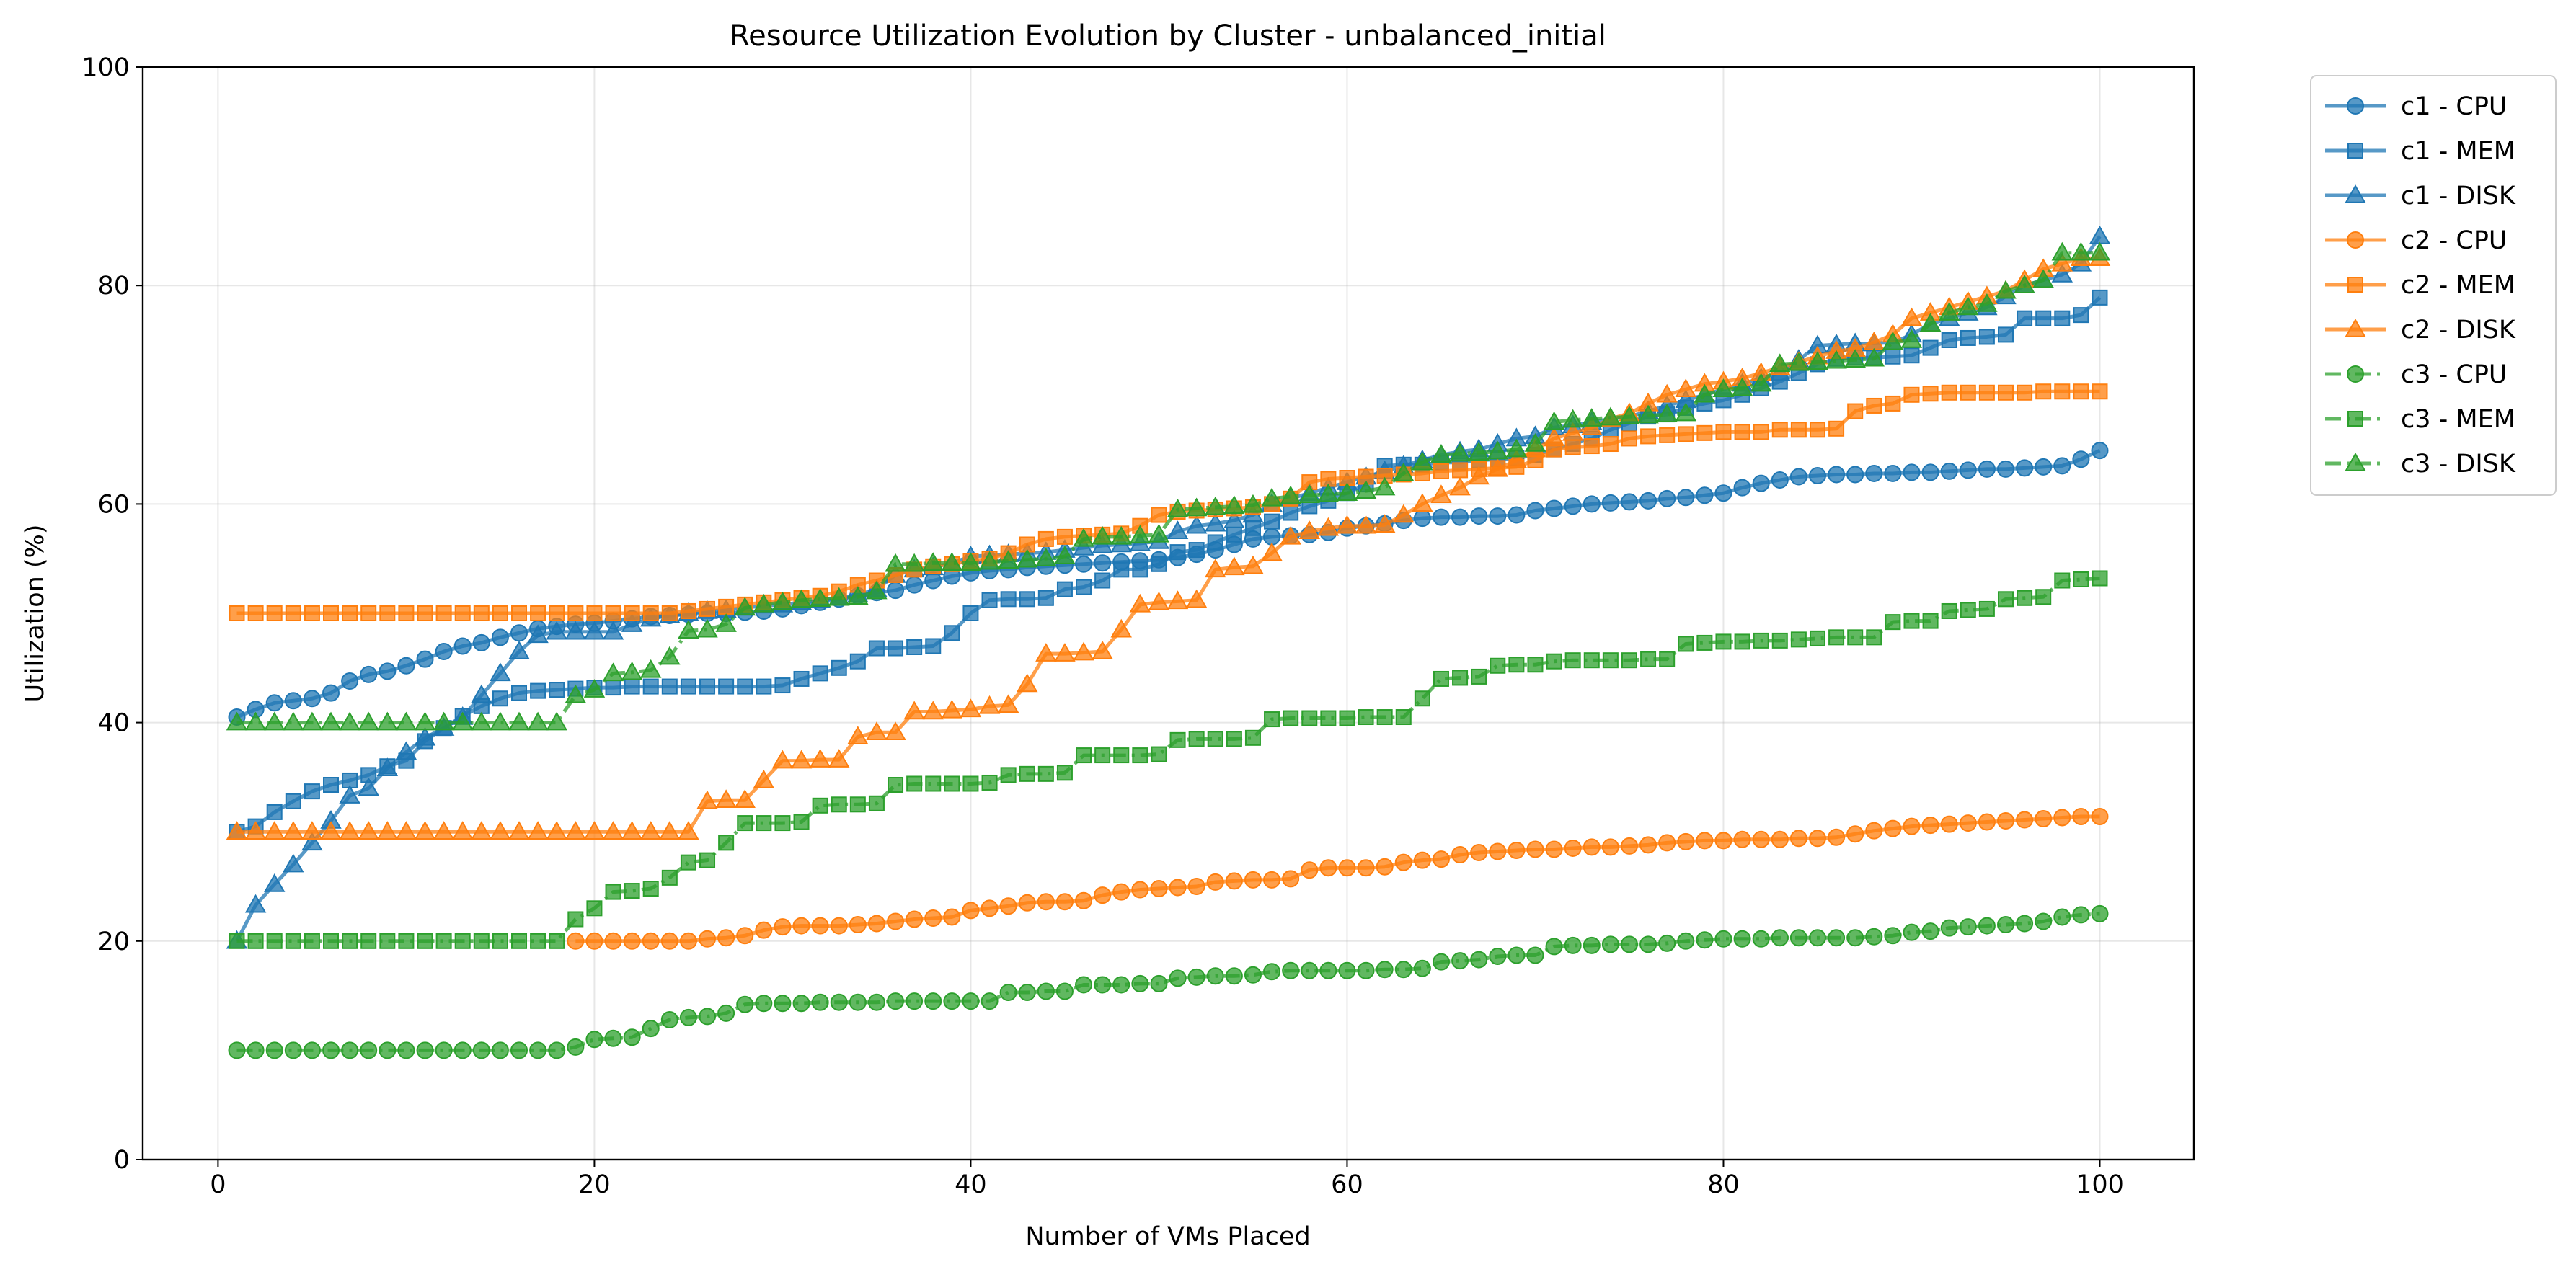 This screenshot has height=1272, width=2576. Describe the element at coordinates (2454, 106) in the screenshot. I see `legend-label: c1 - CPU` at that location.